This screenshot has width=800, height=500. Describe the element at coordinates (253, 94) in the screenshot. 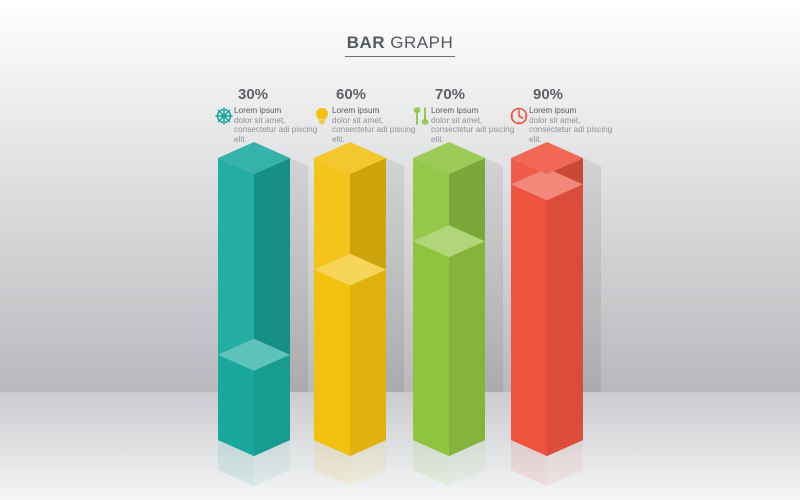

I see `percent-label: 30%` at that location.